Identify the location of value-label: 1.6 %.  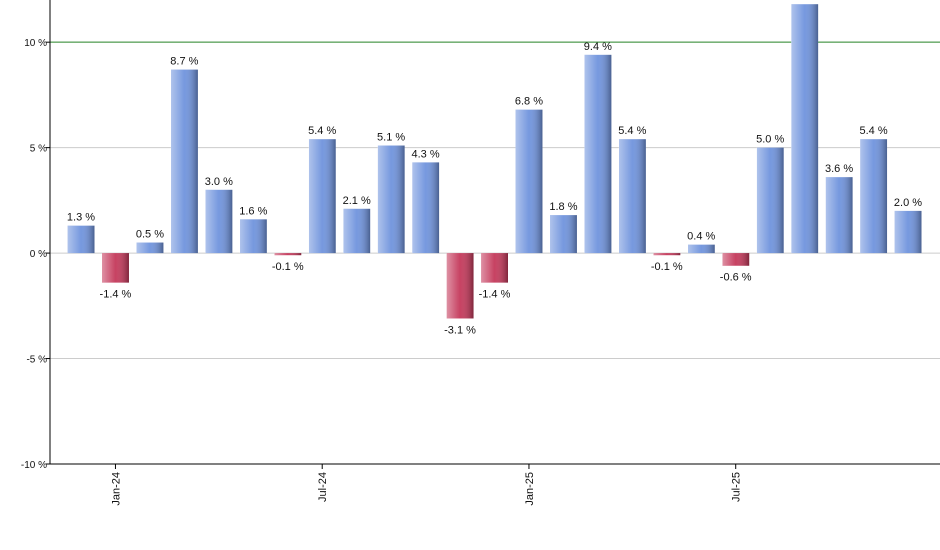
(253, 211).